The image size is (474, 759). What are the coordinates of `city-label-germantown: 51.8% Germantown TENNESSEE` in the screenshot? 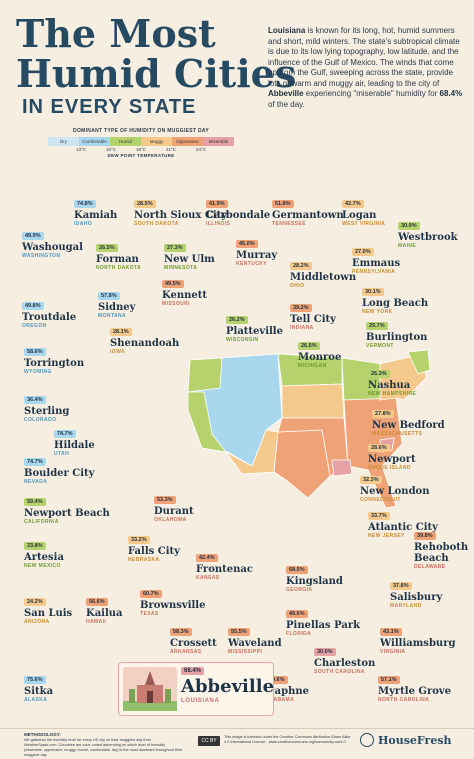 It's located at (308, 209).